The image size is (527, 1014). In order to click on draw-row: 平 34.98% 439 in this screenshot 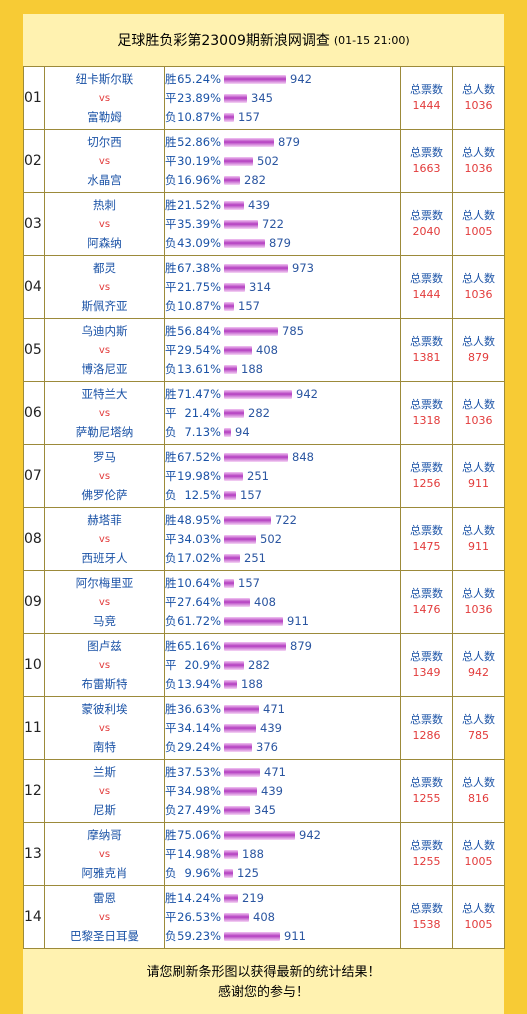, I will do `click(282, 791)`.